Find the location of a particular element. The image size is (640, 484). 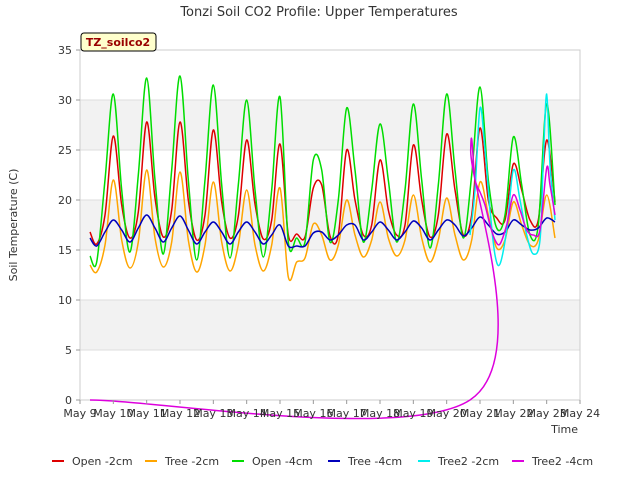

x-tick-label: May 20 is located at coordinates (447, 413).